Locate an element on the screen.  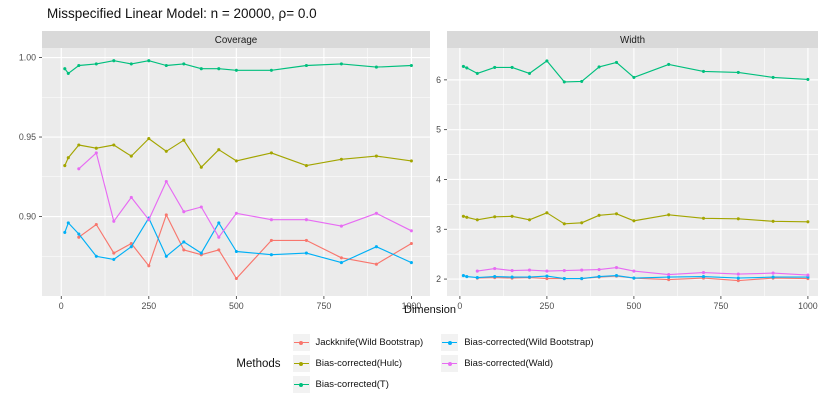
legend-item: Bias-corrected(T) is located at coordinates (358, 384).